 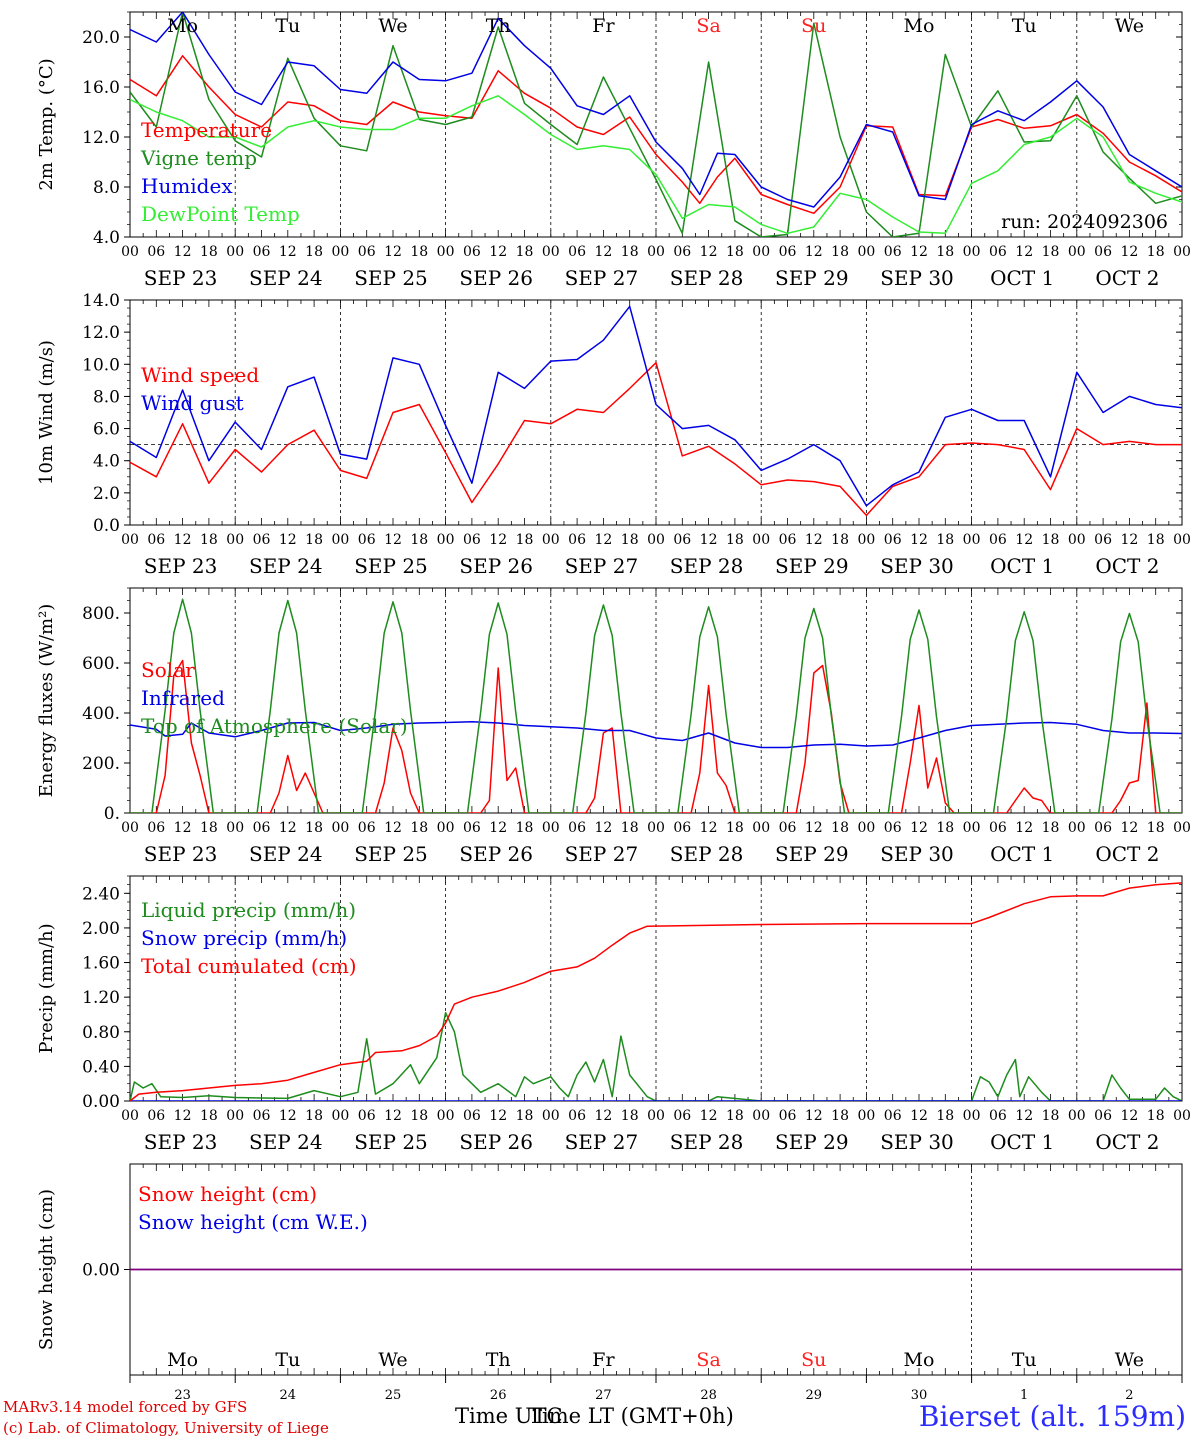 I want to click on legend-entry: Infrared, so click(x=183, y=698).